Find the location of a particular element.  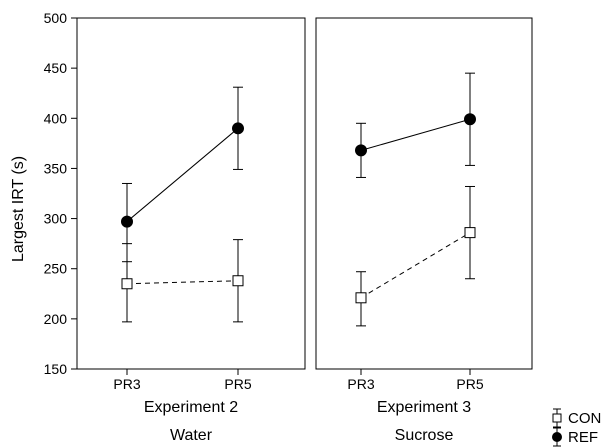

panel-title-water-line2: Water is located at coordinates (191, 435).